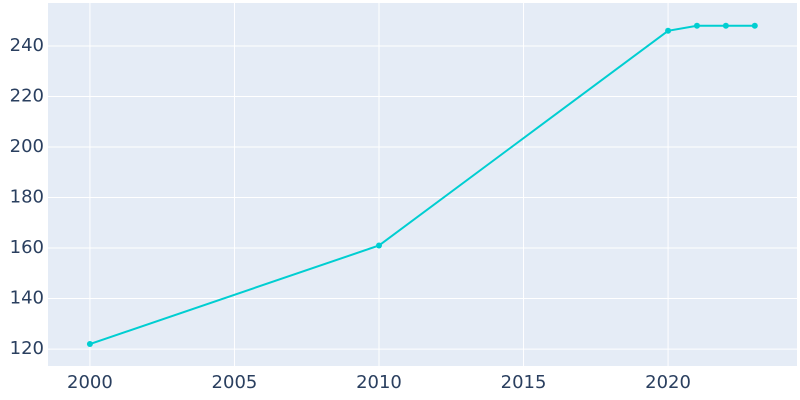 The width and height of the screenshot is (800, 400). Describe the element at coordinates (27, 146) in the screenshot. I see `y-tick-label: 200` at that location.